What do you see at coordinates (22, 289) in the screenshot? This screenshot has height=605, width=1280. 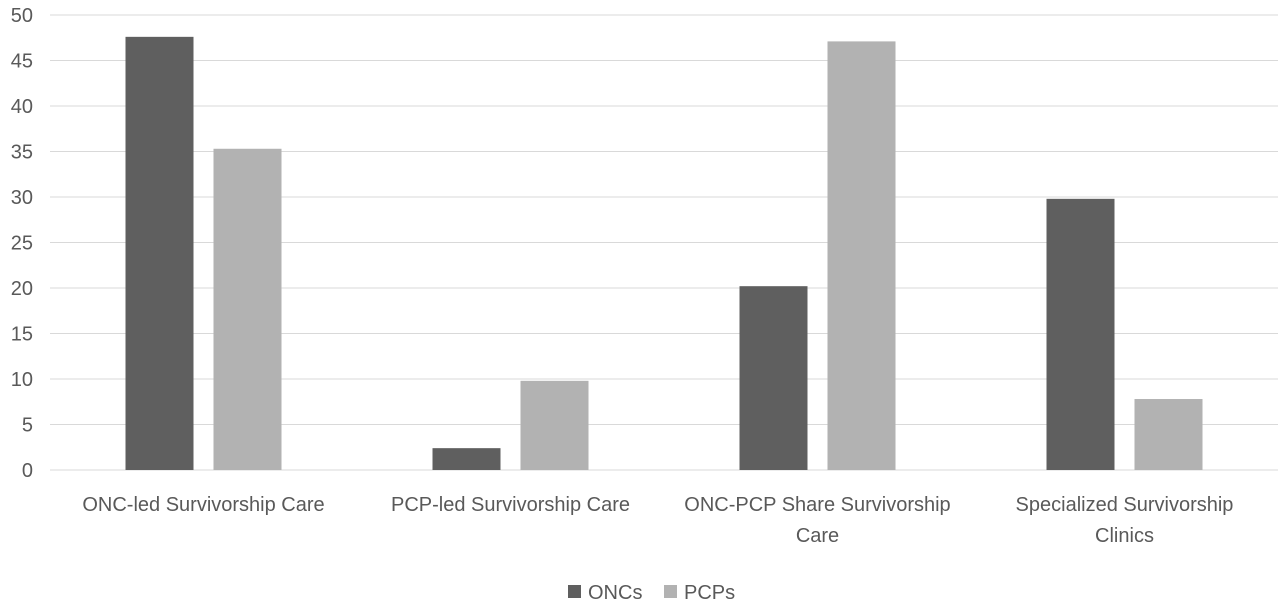 I see `y-tick-label: 20` at bounding box center [22, 289].